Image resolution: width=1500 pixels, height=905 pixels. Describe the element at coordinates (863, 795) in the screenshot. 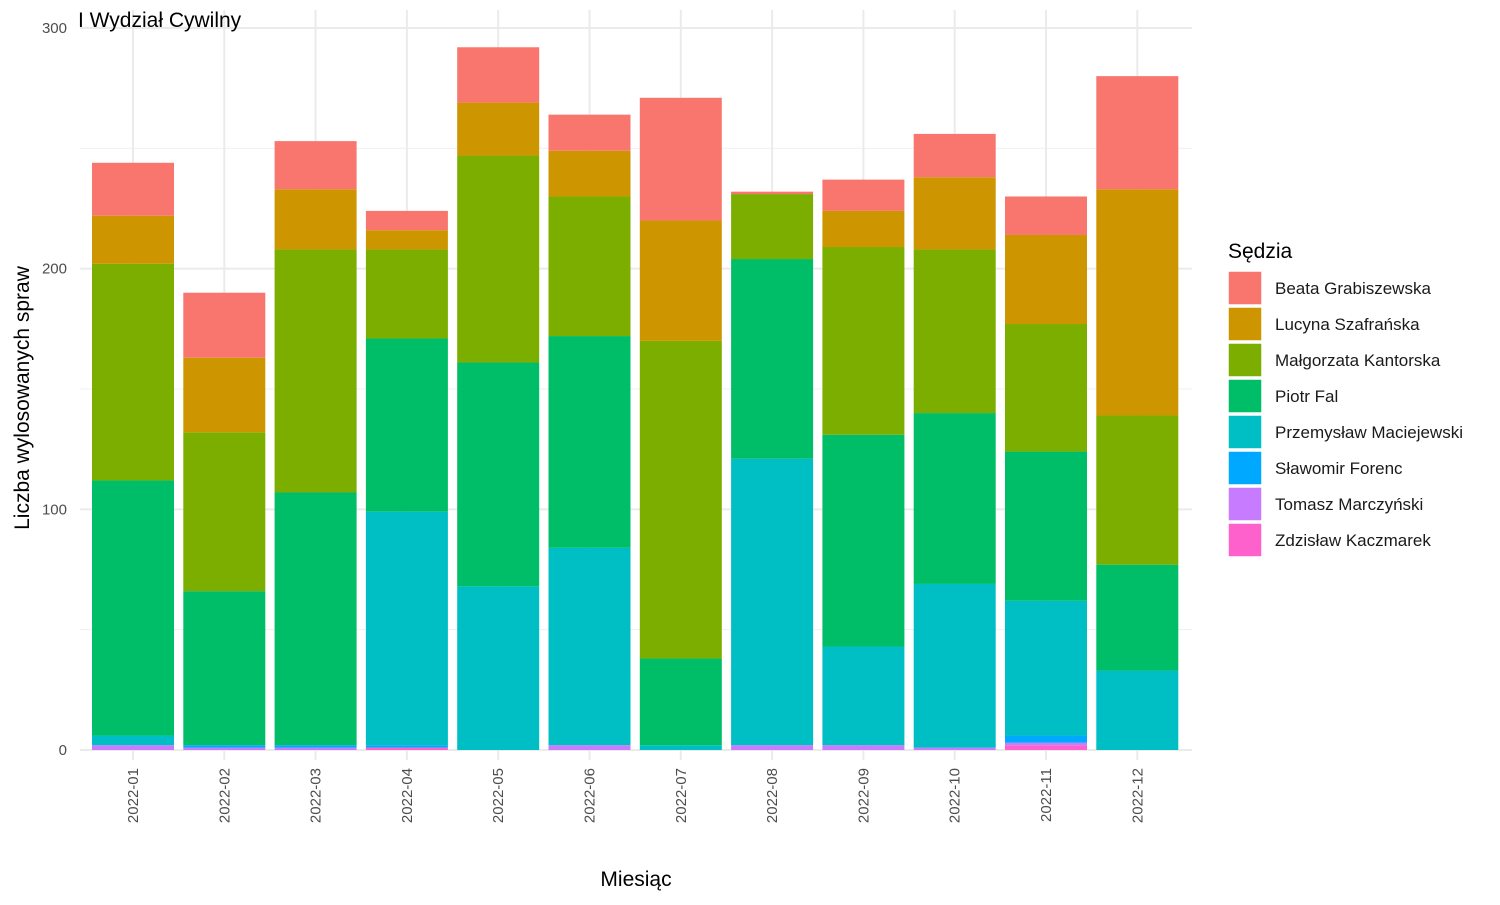

I see `x-tick-label: 2022-09` at that location.